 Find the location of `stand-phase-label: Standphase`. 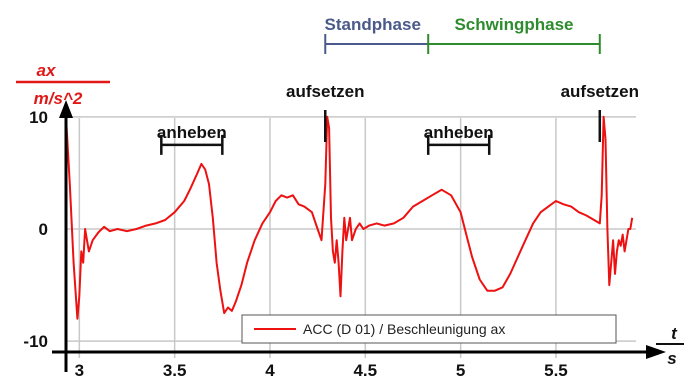

stand-phase-label: Standphase is located at coordinates (373, 24).